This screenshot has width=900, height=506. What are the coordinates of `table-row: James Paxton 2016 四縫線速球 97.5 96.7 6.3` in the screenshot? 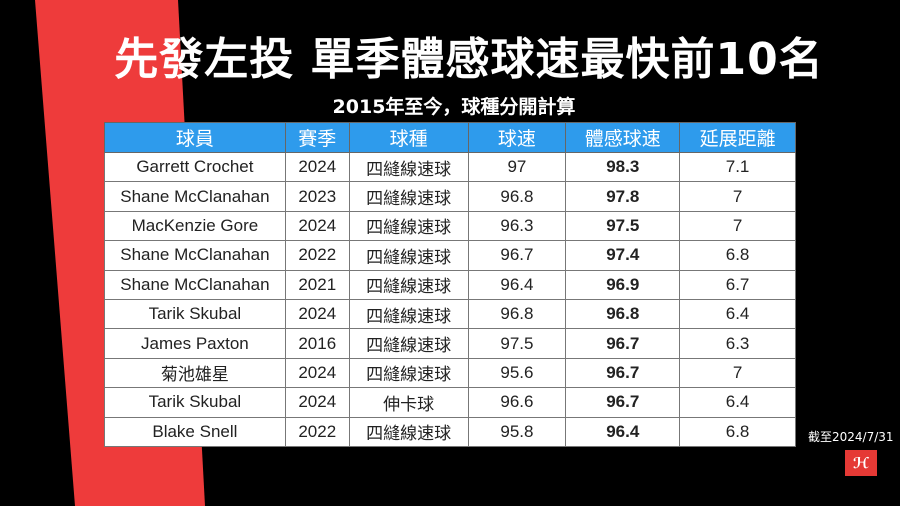 It's located at (450, 343).